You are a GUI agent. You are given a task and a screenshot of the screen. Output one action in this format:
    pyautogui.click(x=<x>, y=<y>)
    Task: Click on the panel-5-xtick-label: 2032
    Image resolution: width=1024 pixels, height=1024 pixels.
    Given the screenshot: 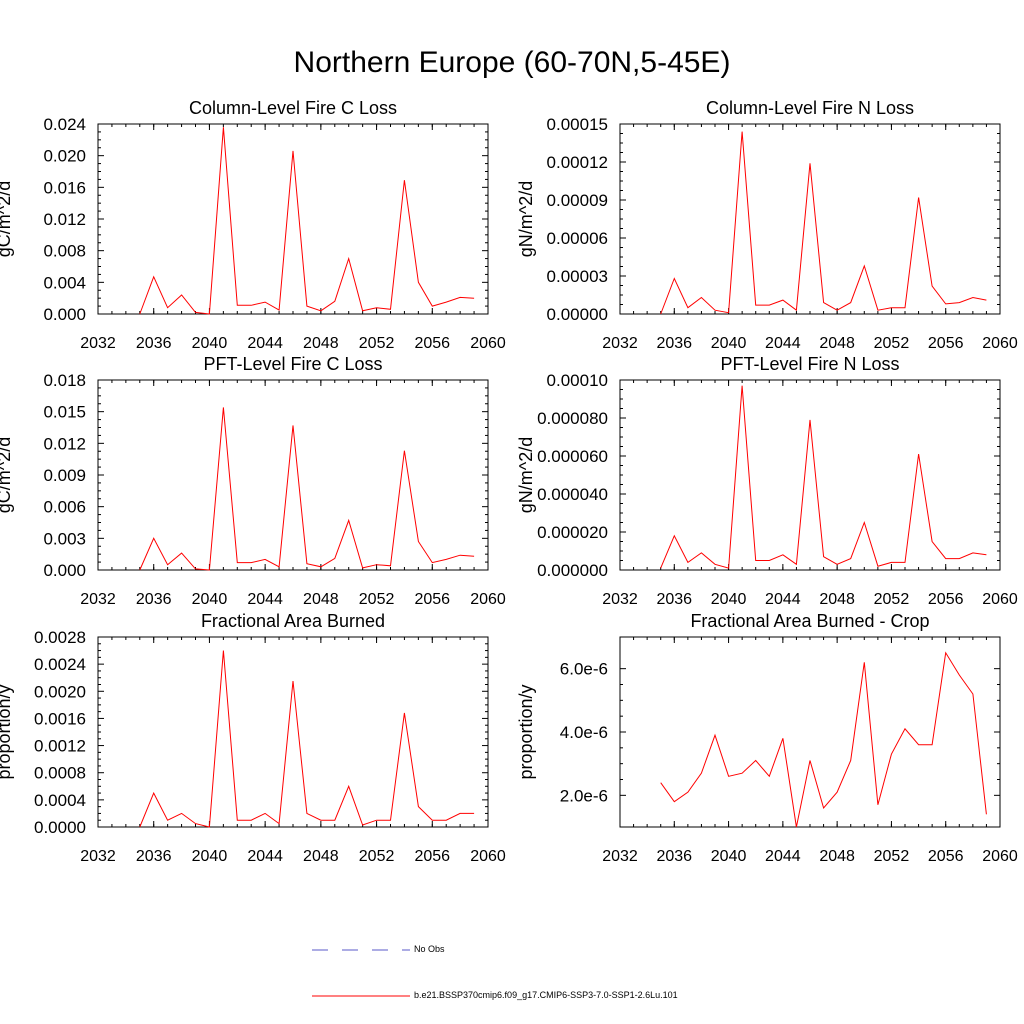 What is the action you would take?
    pyautogui.click(x=98, y=856)
    